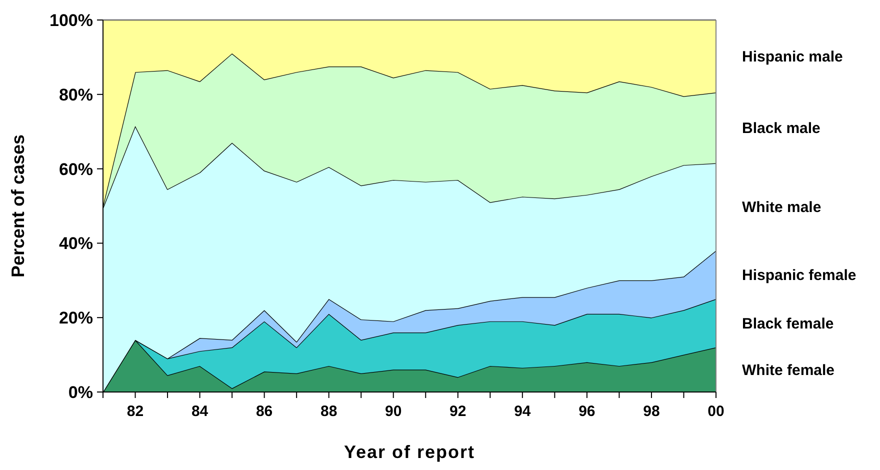 Image resolution: width=880 pixels, height=470 pixels. I want to click on series-label: Black female, so click(788, 323).